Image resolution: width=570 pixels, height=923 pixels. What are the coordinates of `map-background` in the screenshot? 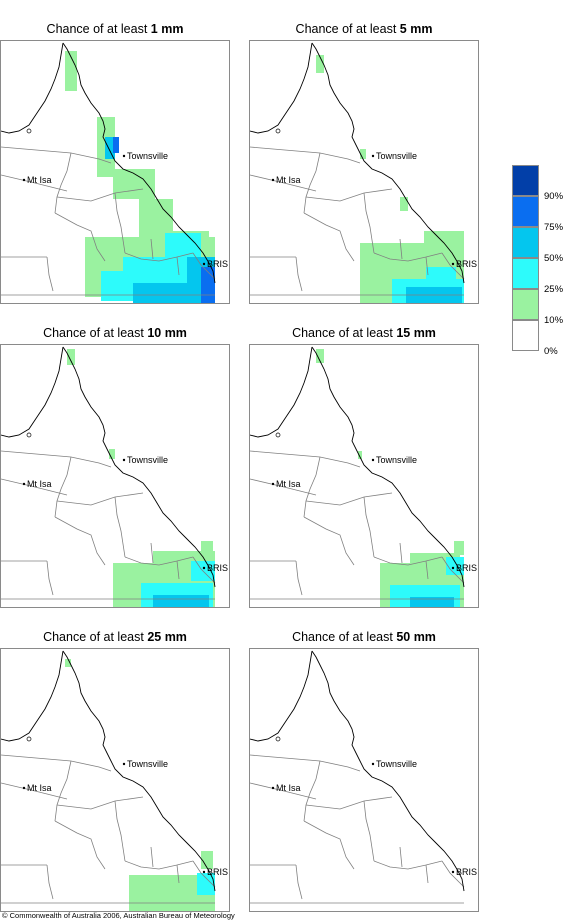 It's located at (115, 780).